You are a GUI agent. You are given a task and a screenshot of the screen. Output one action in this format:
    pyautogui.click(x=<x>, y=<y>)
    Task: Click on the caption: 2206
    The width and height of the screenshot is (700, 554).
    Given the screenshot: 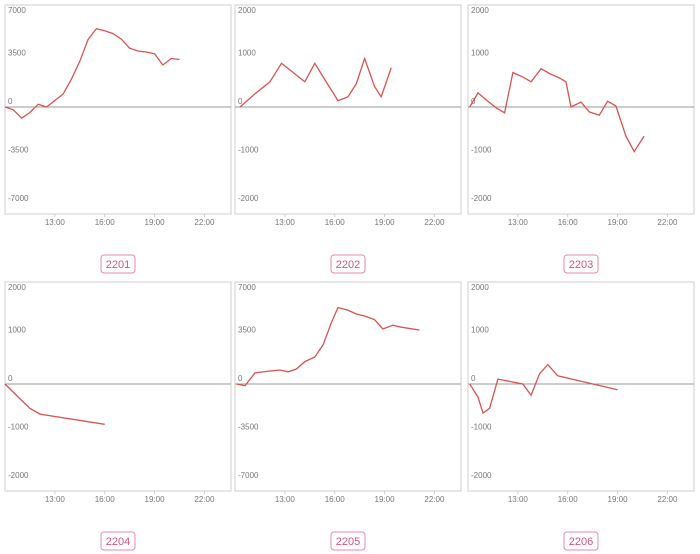 What is the action you would take?
    pyautogui.click(x=581, y=542)
    